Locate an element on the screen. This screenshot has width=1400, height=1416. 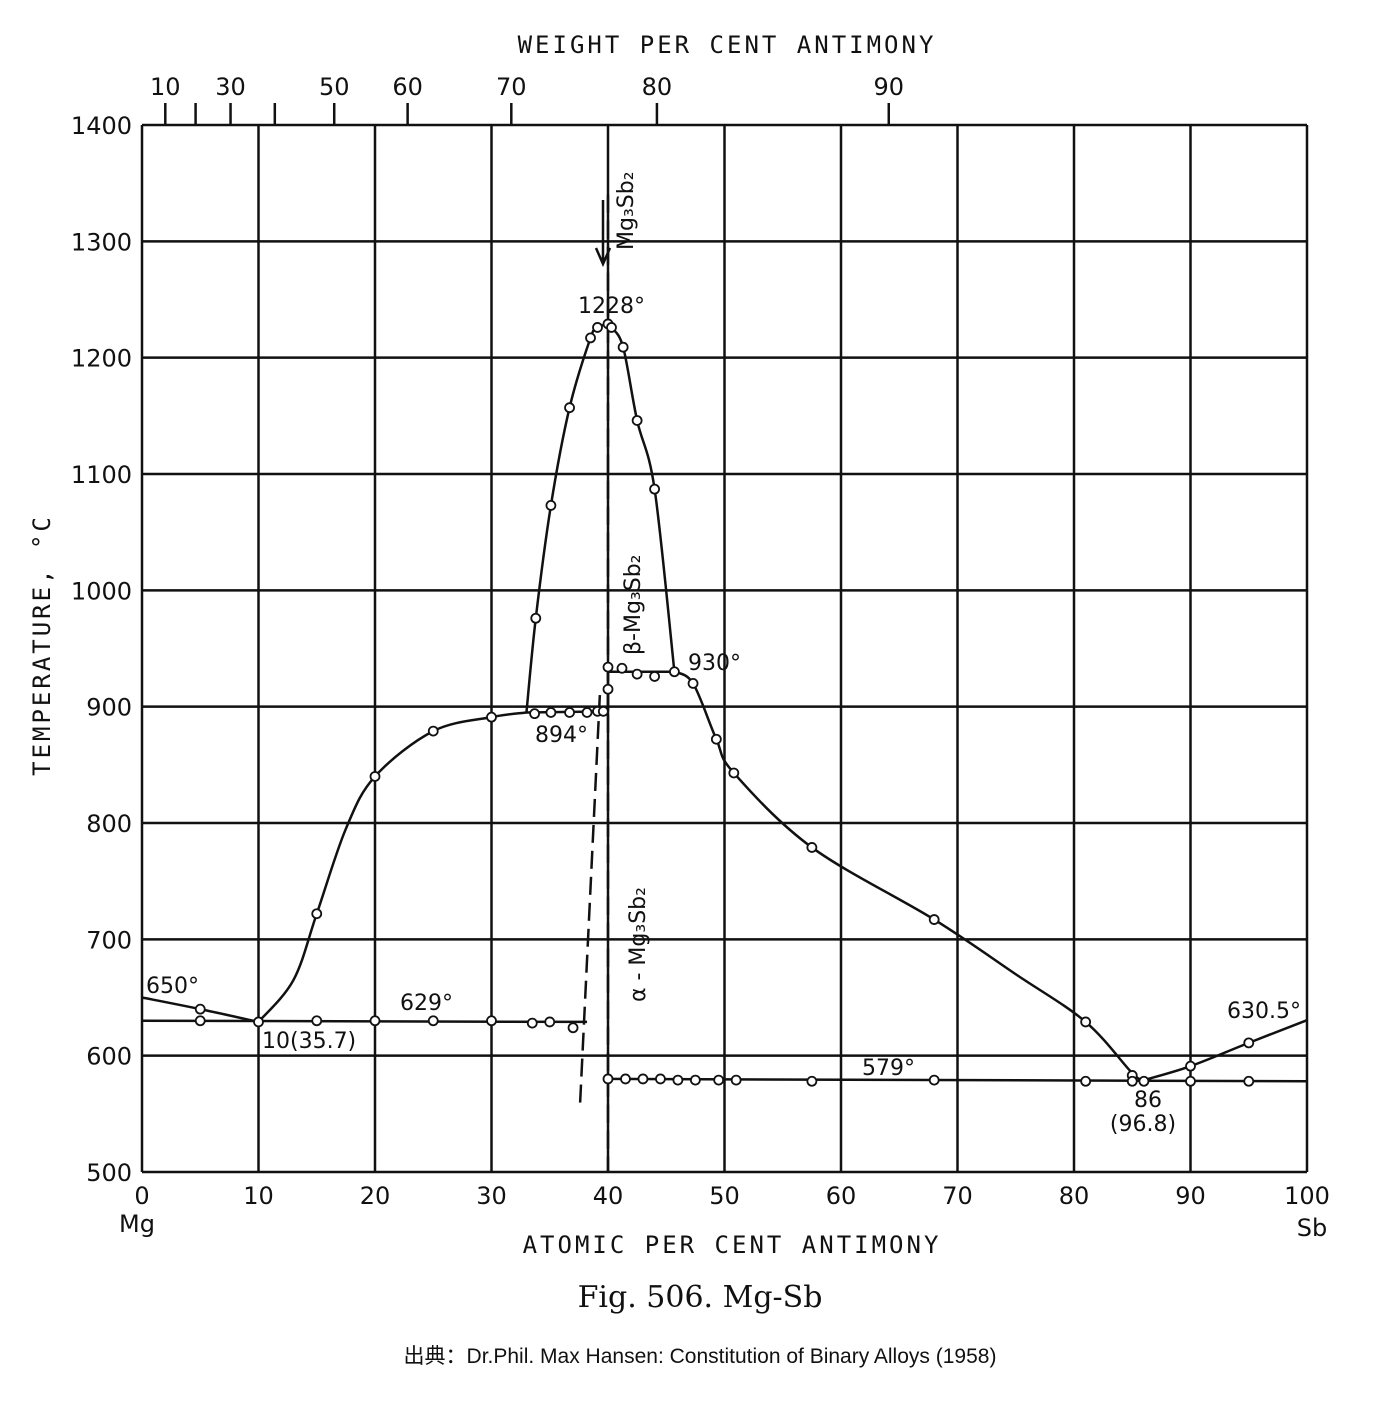
annotation-10-35.7: 10(35.7) is located at coordinates (309, 1041).